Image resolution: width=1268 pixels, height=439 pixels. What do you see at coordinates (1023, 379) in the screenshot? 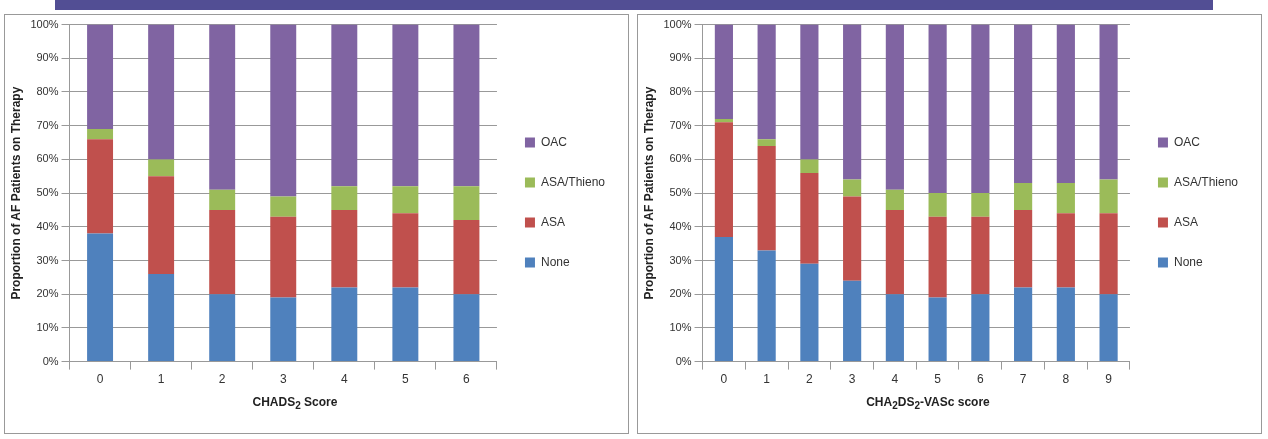
I see `x-tick-label: 7` at bounding box center [1023, 379].